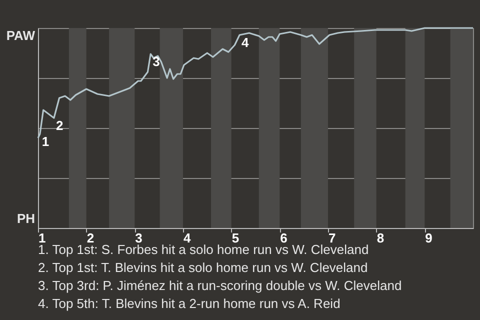 The height and width of the screenshot is (320, 480). What do you see at coordinates (25, 218) in the screenshot?
I see `text: PH` at bounding box center [25, 218].